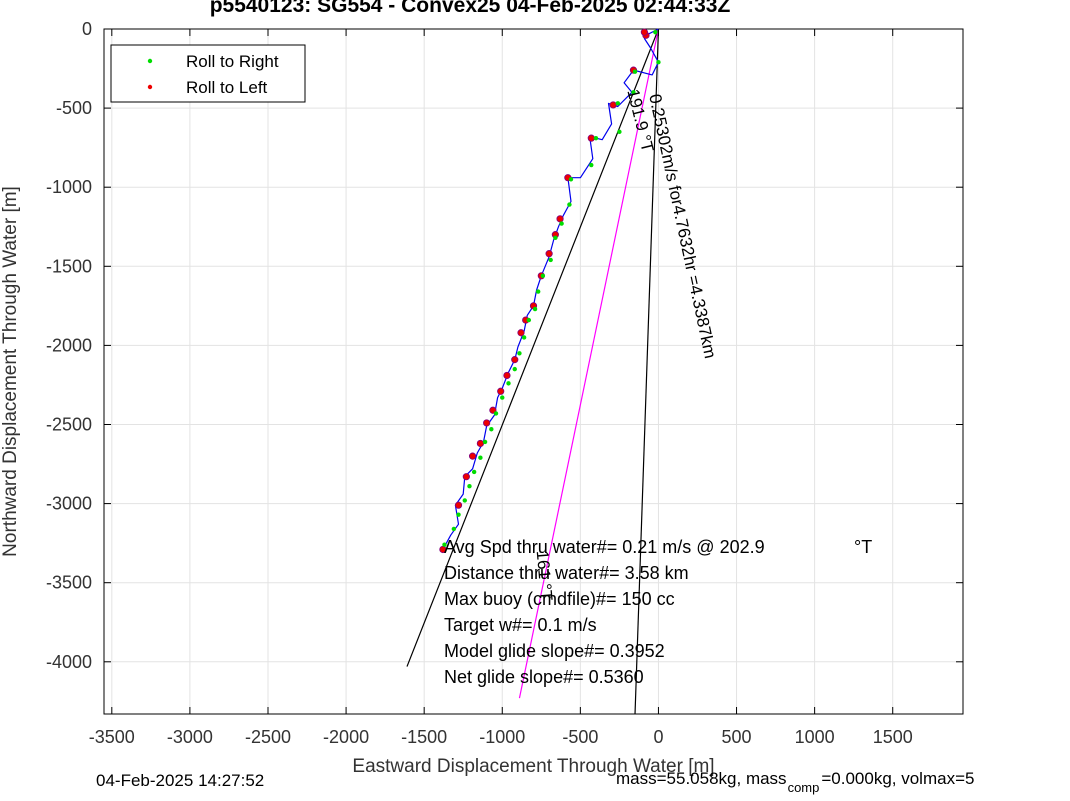 The width and height of the screenshot is (1070, 801). I want to click on footer-timestamp: 04-Feb-2025 14:27:52, so click(180, 780).